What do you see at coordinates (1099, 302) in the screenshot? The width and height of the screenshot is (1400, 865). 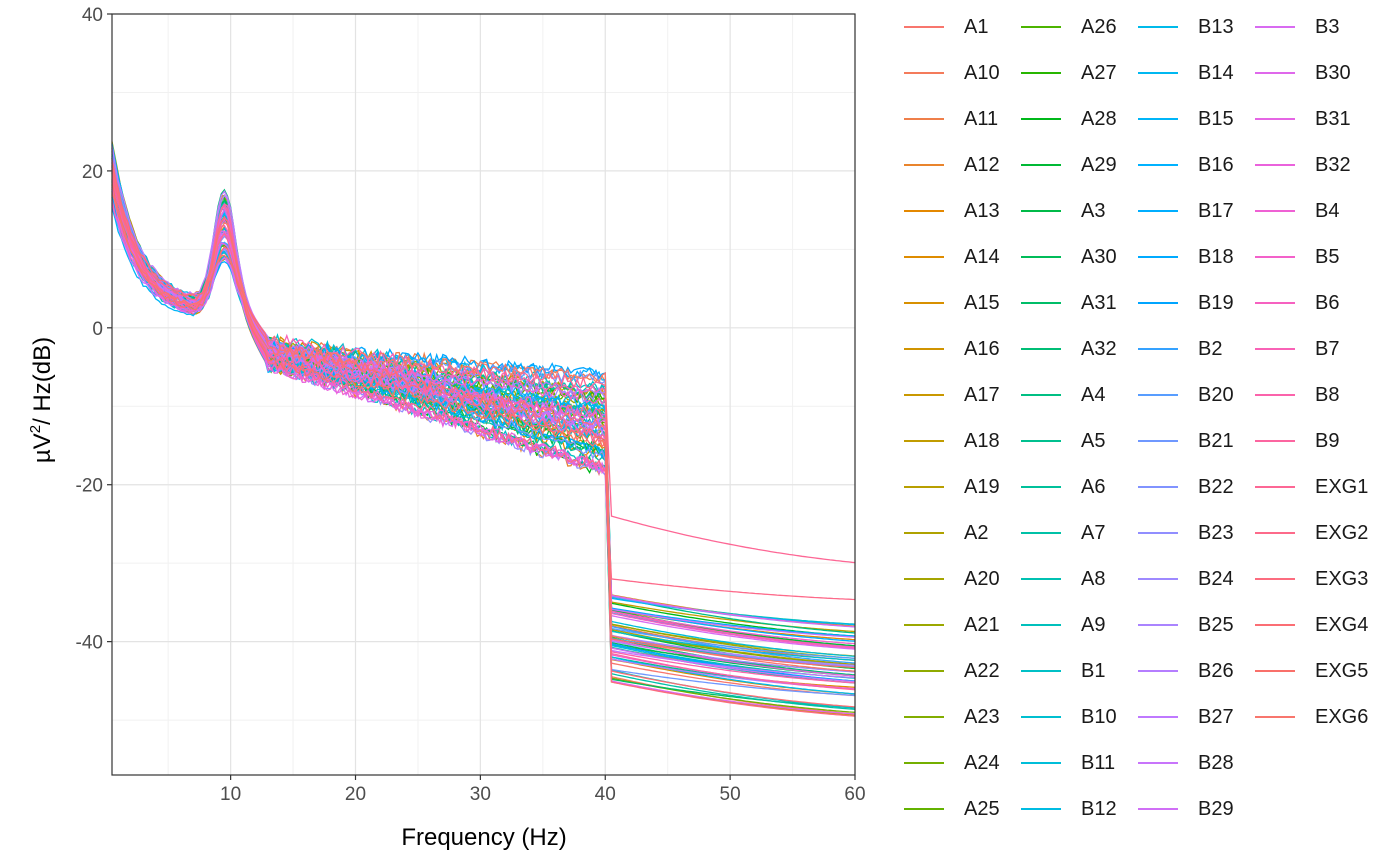 I see `legend-label: A31` at bounding box center [1099, 302].